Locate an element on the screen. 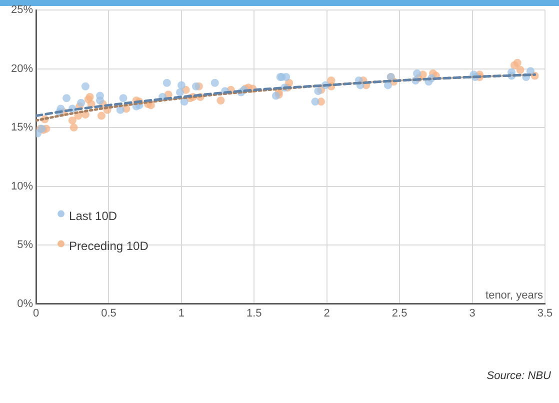 This screenshot has width=559, height=403. x-tick-label: 1.5 is located at coordinates (254, 313).